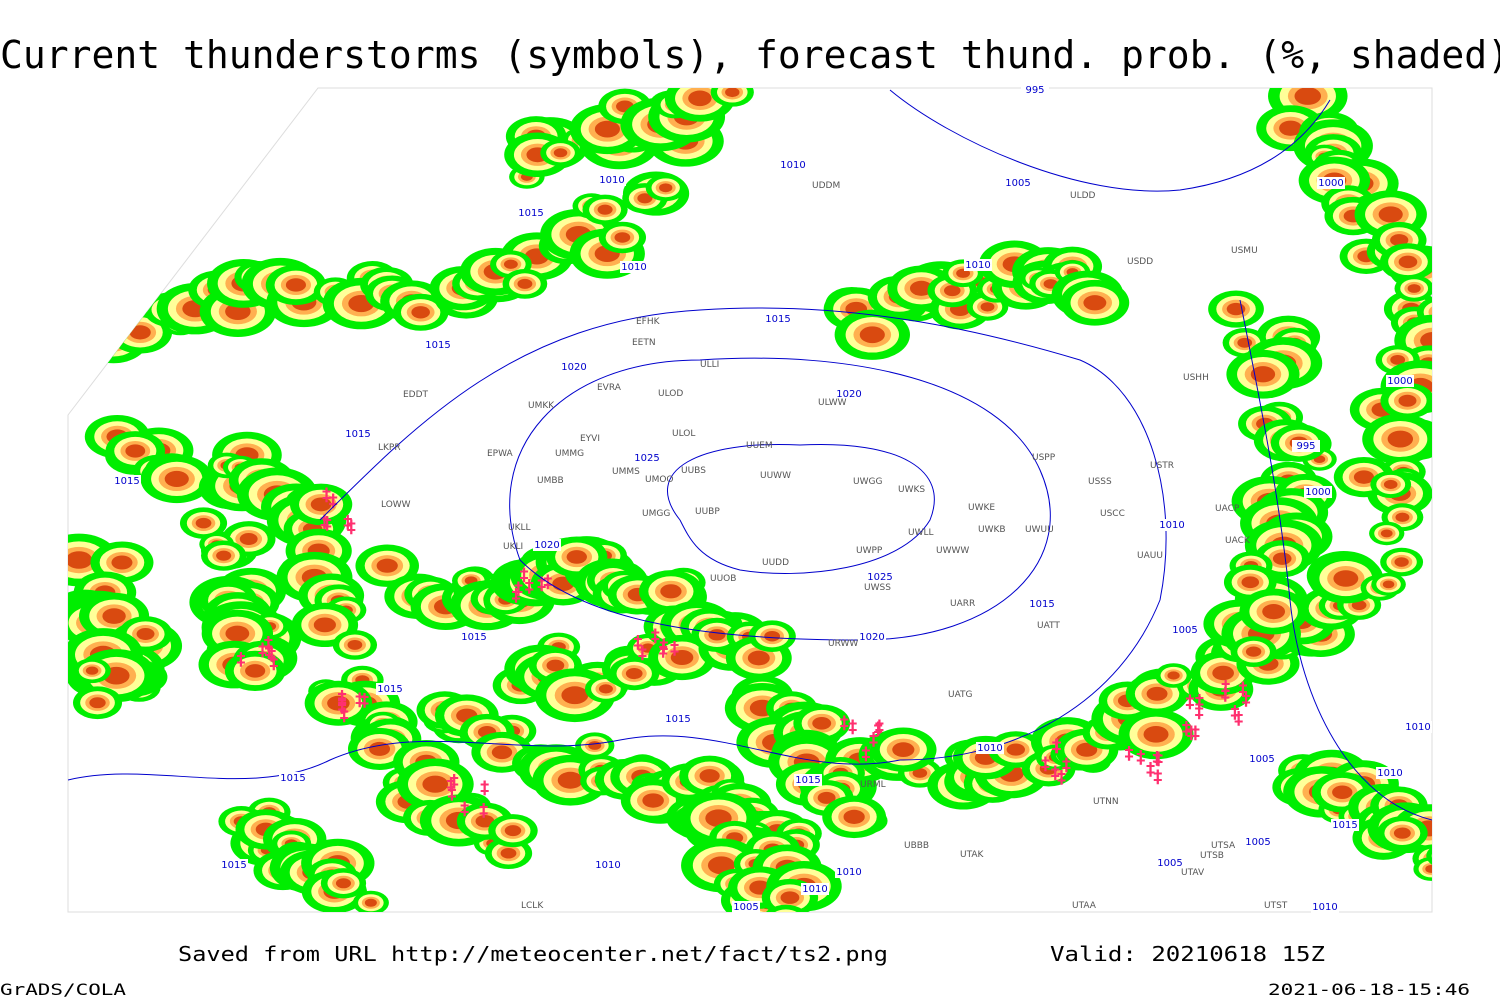  Describe the element at coordinates (879, 577) in the screenshot. I see `isobar-label: 1025` at that location.